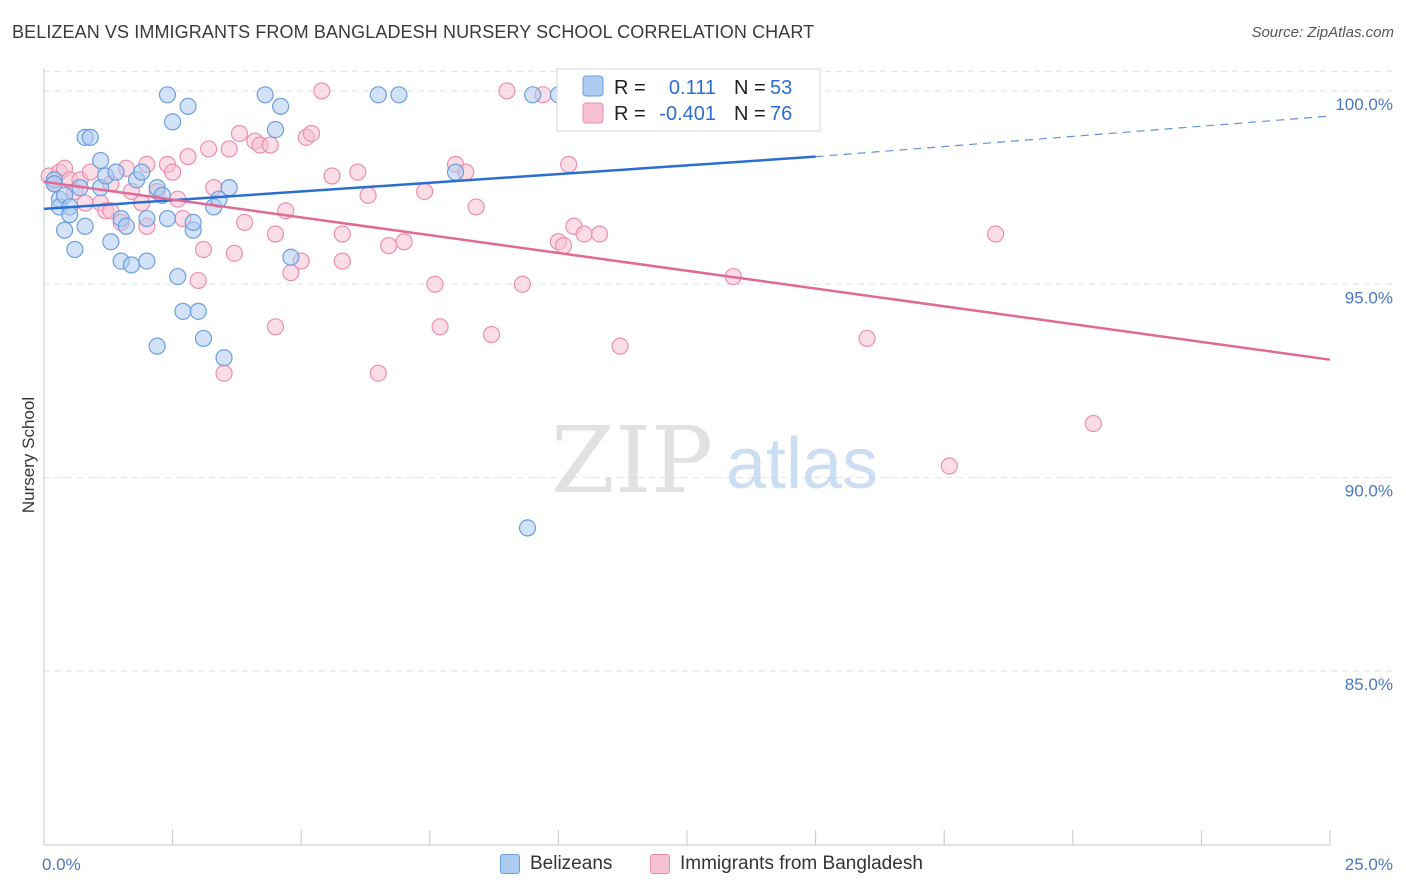 Image resolution: width=1406 pixels, height=892 pixels. I want to click on y-axis-label: Nursery School, so click(28, 455).